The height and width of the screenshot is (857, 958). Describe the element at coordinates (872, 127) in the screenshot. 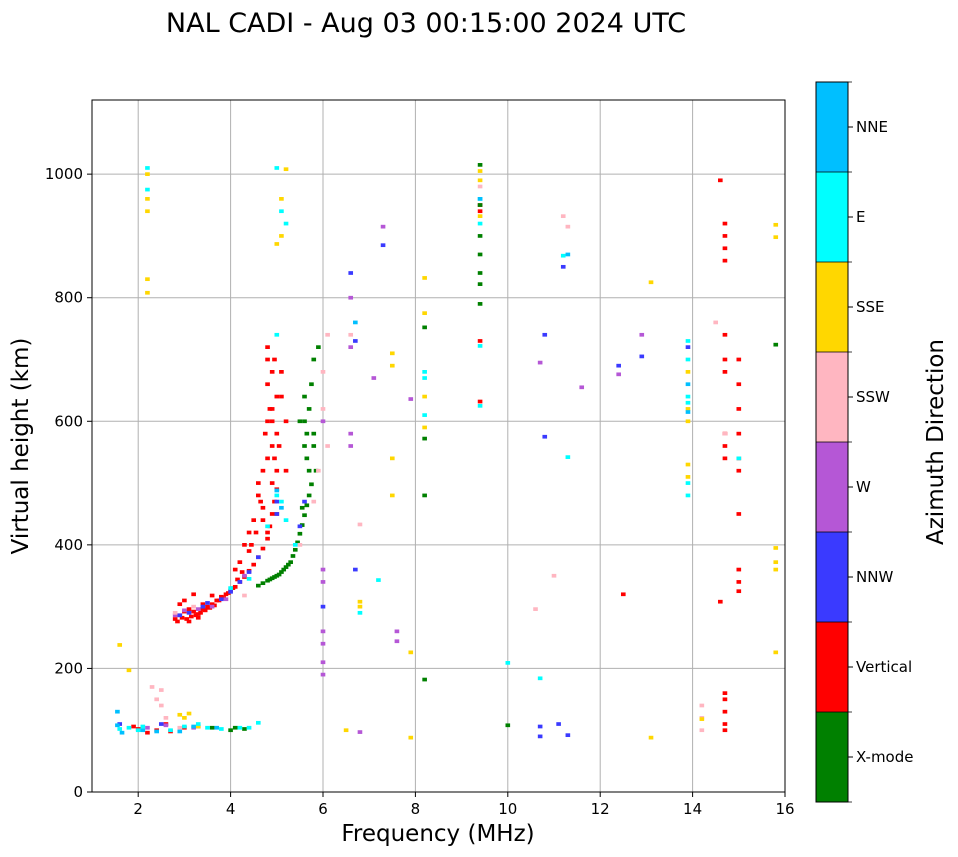

I see `colorbar-tick-label: NNE` at that location.